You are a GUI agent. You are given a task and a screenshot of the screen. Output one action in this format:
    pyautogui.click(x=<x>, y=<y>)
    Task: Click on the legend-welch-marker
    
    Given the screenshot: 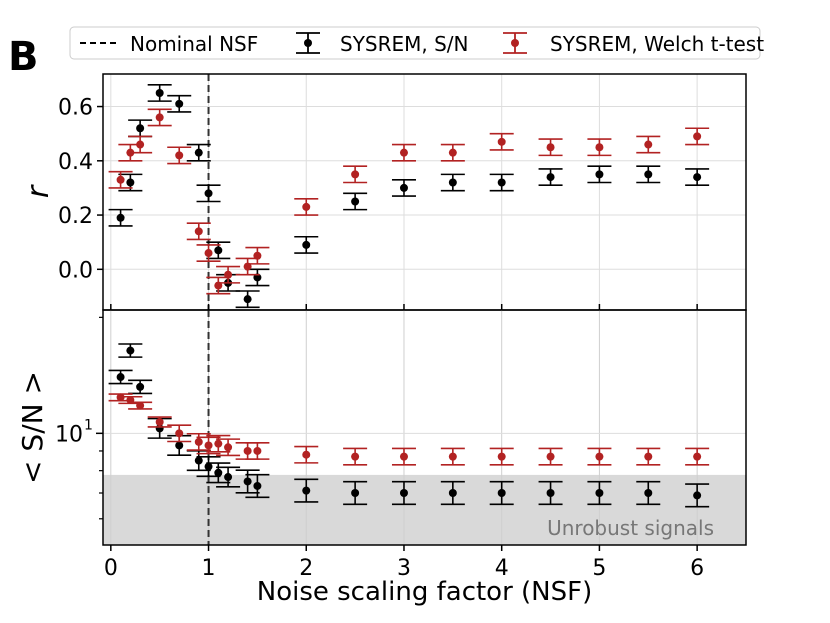 What is the action you would take?
    pyautogui.click(x=515, y=43)
    